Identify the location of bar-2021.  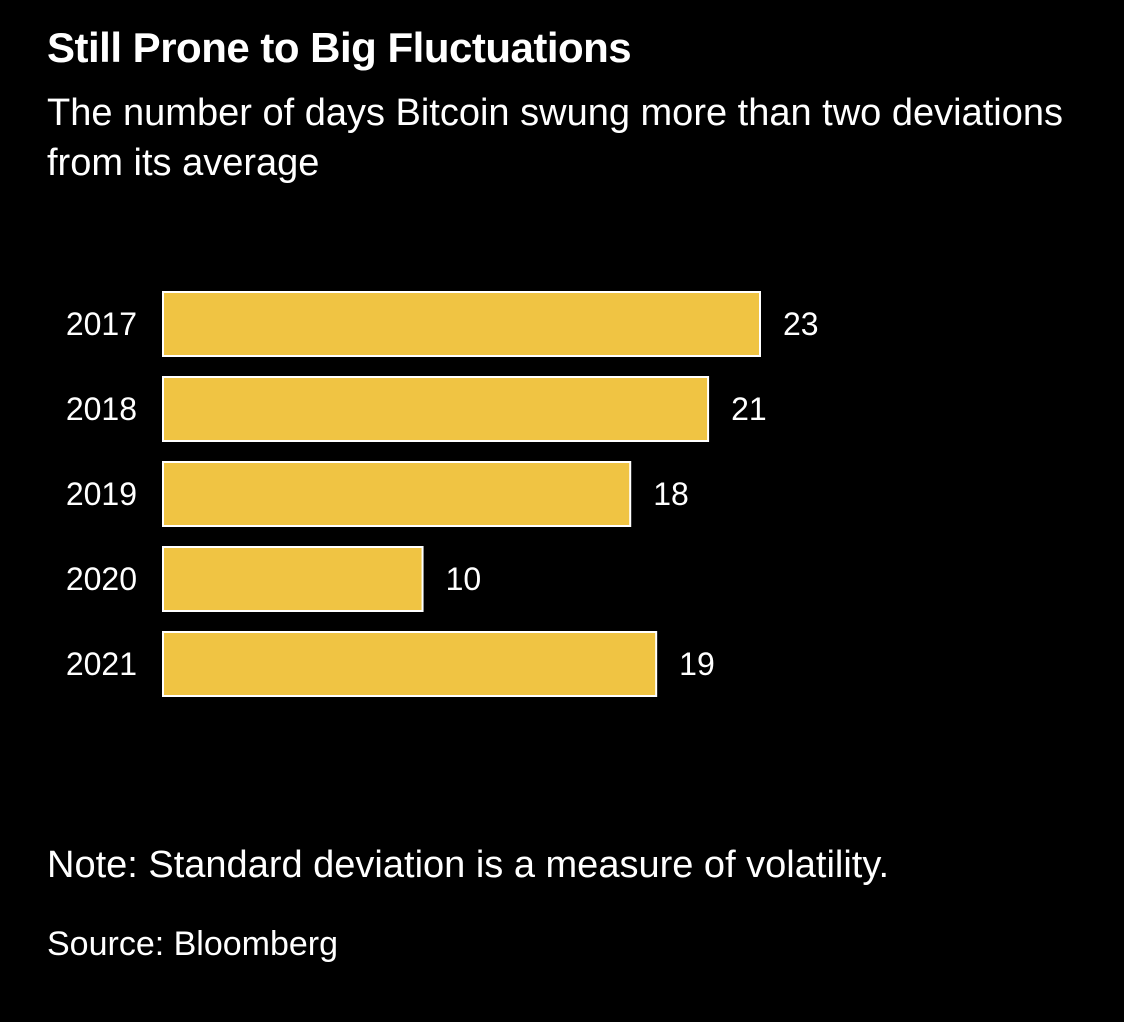
(410, 664).